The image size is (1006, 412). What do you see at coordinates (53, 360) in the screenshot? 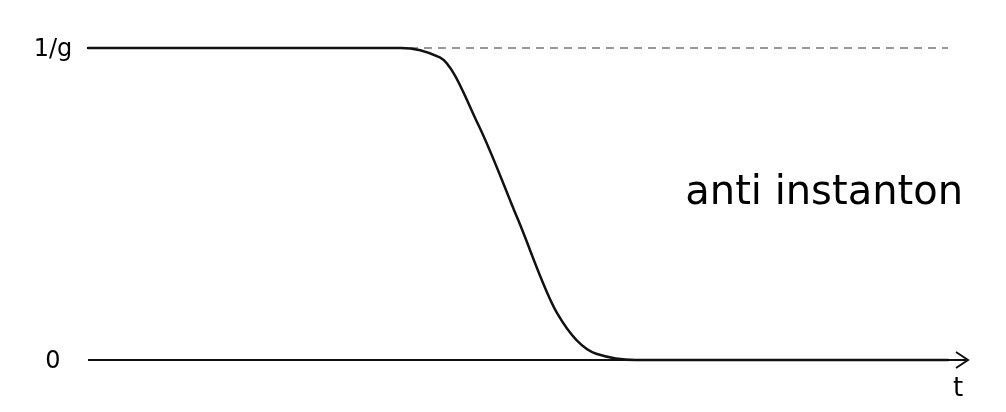
I see `y-tick-label: 0` at bounding box center [53, 360].